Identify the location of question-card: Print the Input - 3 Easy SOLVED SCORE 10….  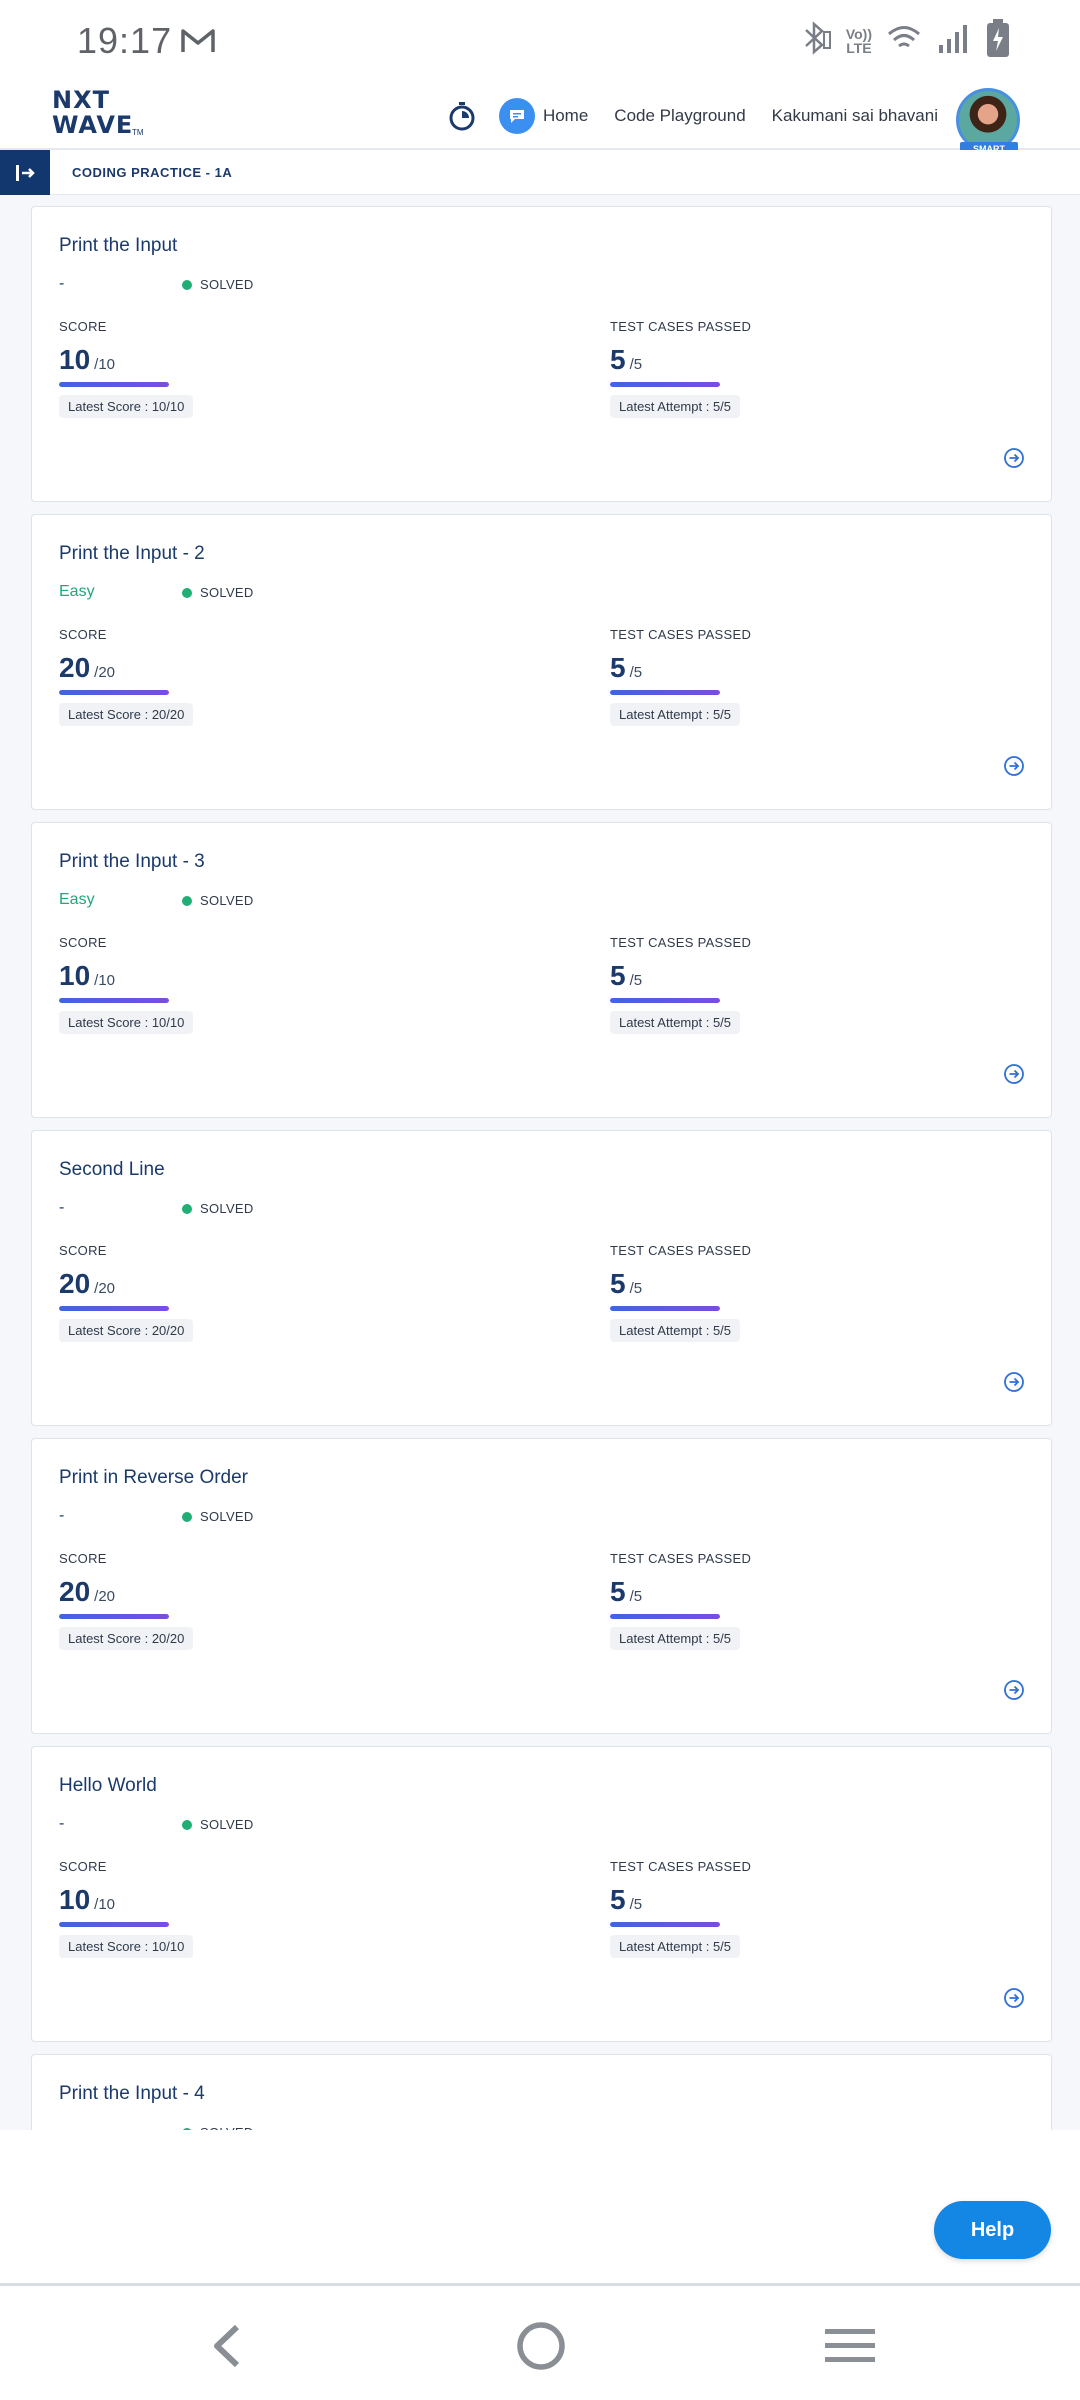
(541, 970).